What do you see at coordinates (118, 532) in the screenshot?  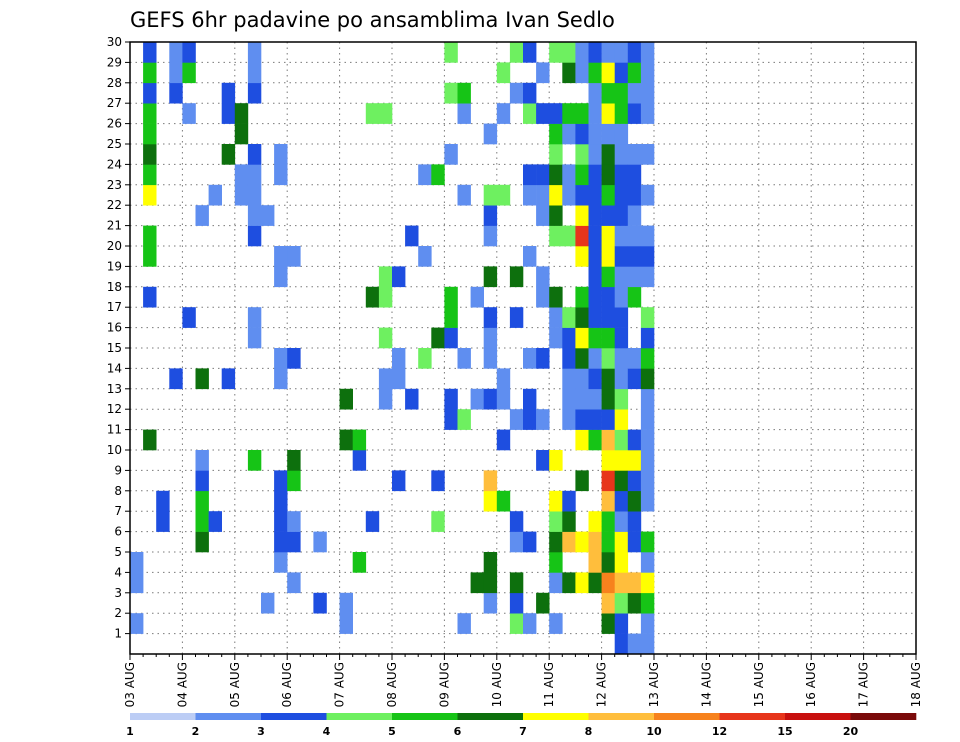 I see `y-axis-tick-label: 6` at bounding box center [118, 532].